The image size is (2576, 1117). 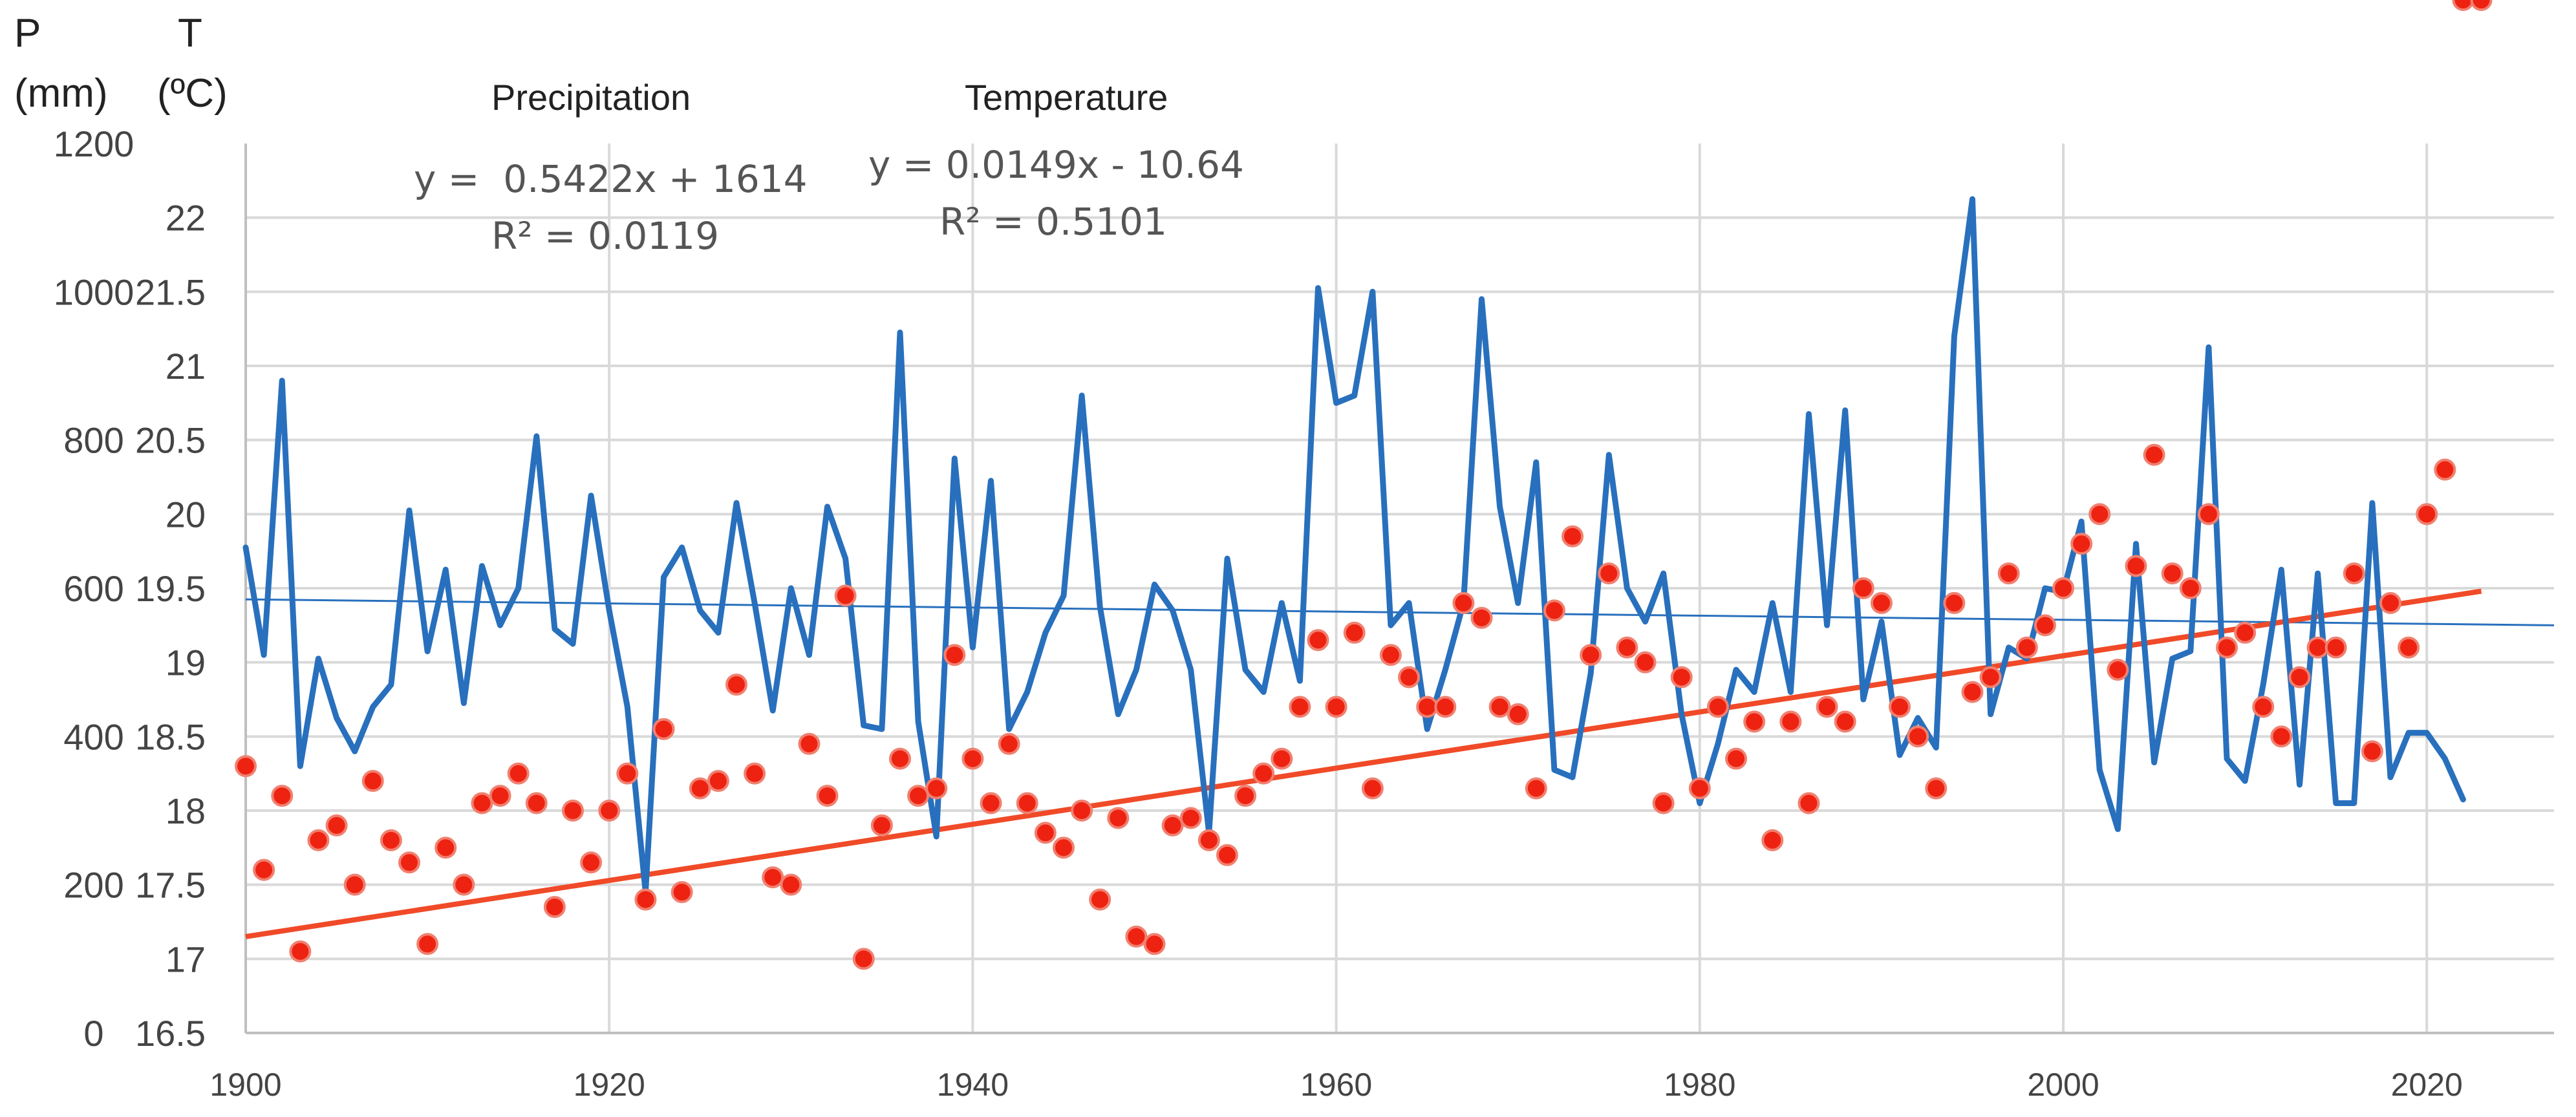 I want to click on temp-tick-label: 22, so click(x=186, y=219).